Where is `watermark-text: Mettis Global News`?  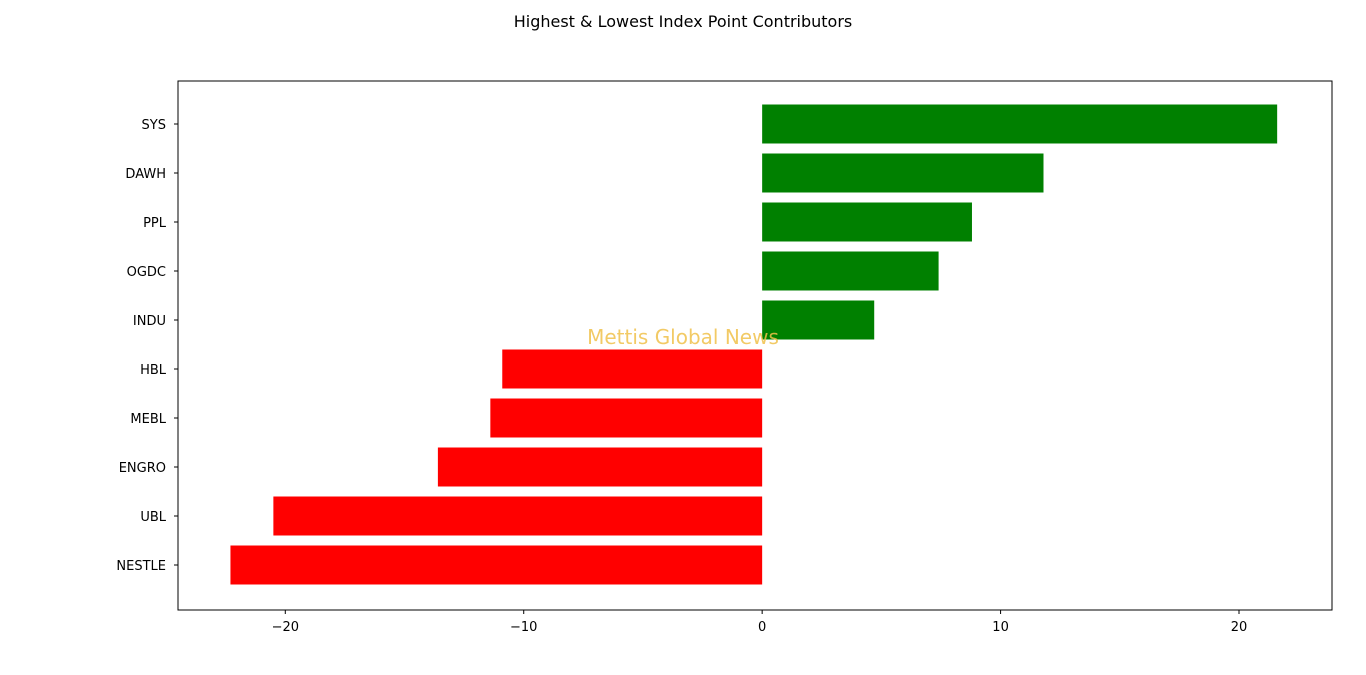 watermark-text: Mettis Global News is located at coordinates (683, 337).